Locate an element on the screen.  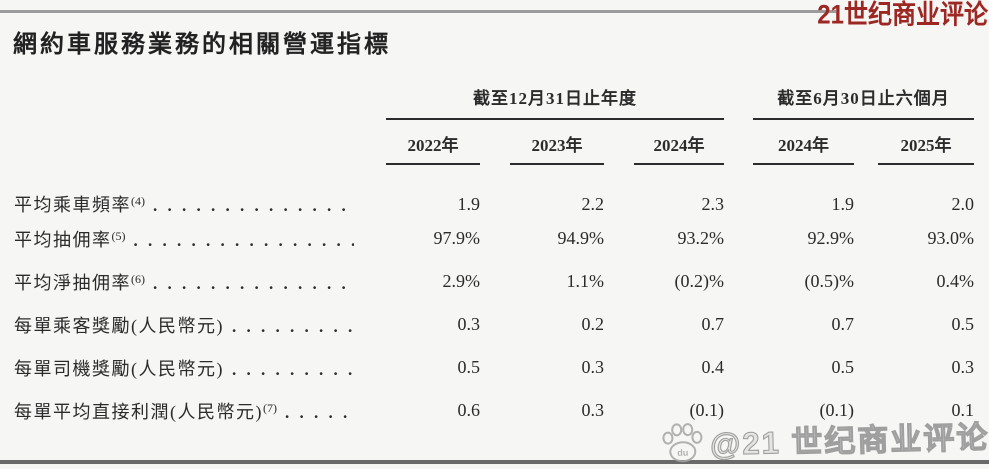
cell-value: 2.0 is located at coordinates (963, 203).